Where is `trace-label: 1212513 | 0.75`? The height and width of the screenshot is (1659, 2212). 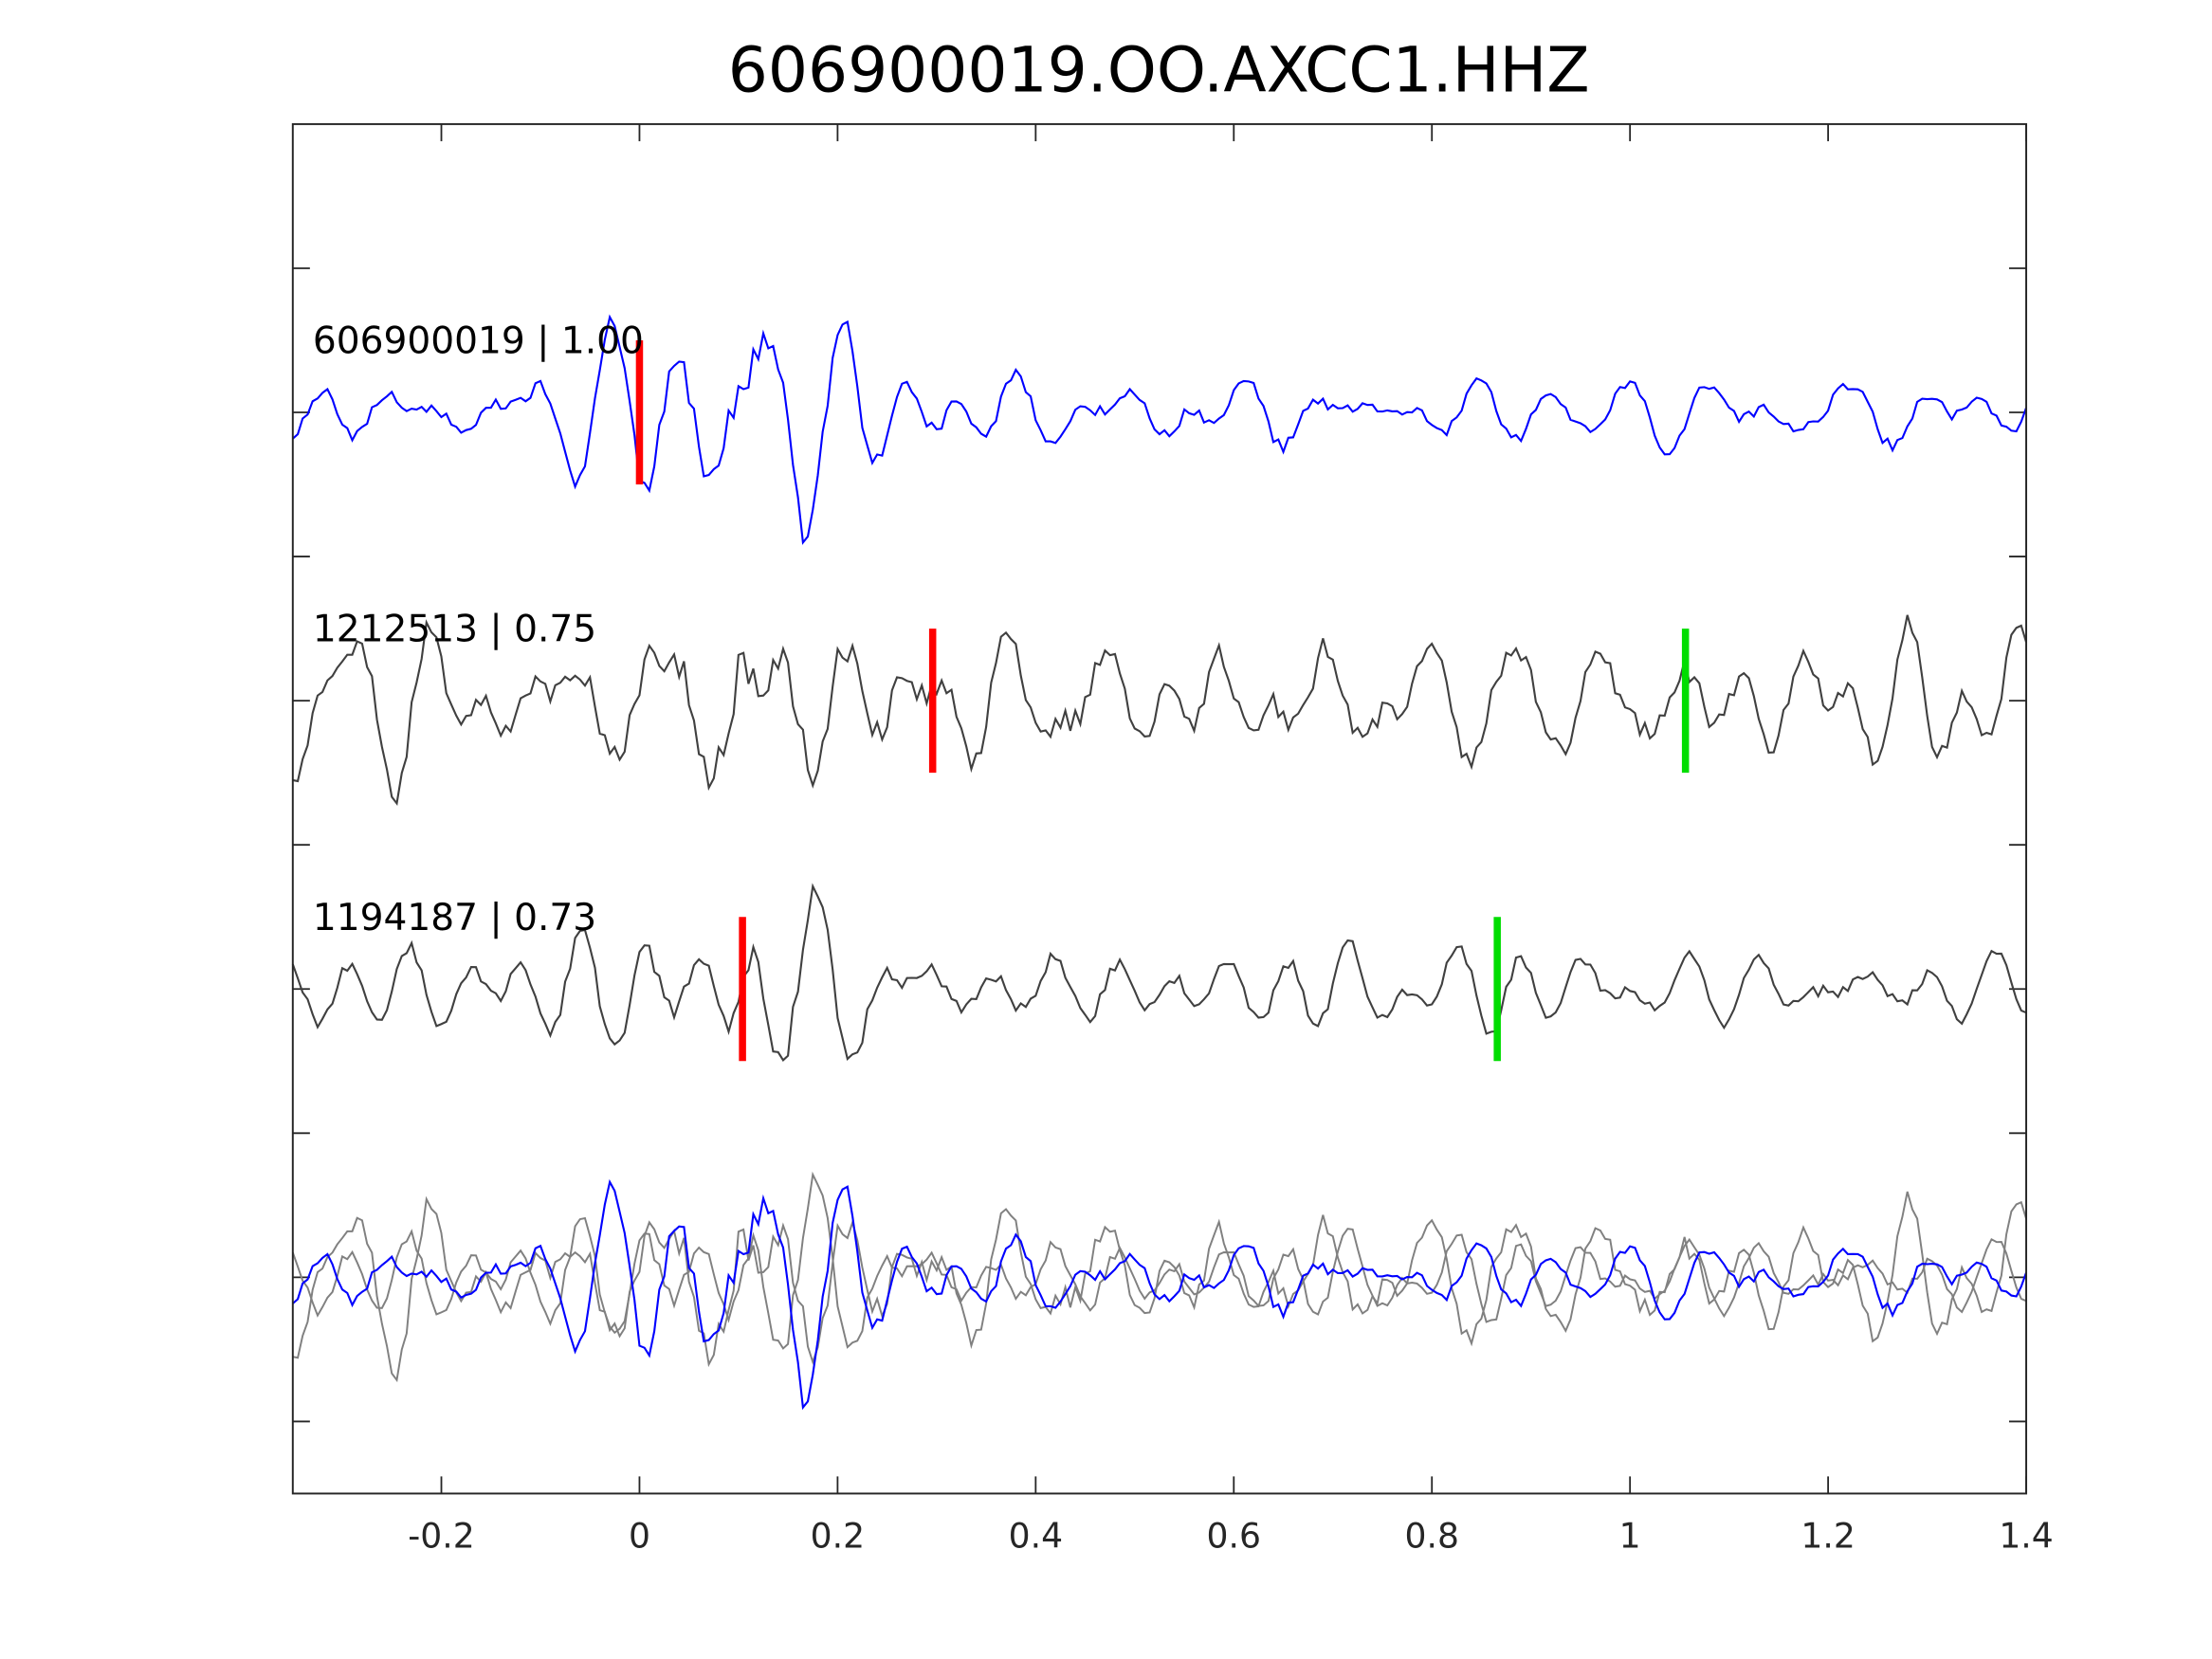
trace-label: 1212513 | 0.75 is located at coordinates (454, 630).